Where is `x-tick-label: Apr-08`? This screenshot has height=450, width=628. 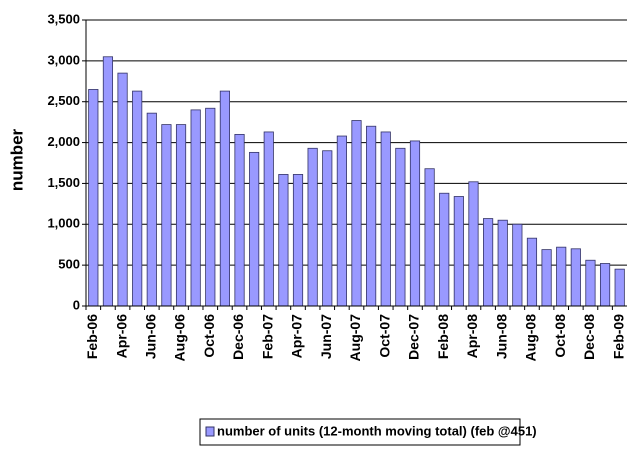
x-tick-label: Apr-08 is located at coordinates (472, 336).